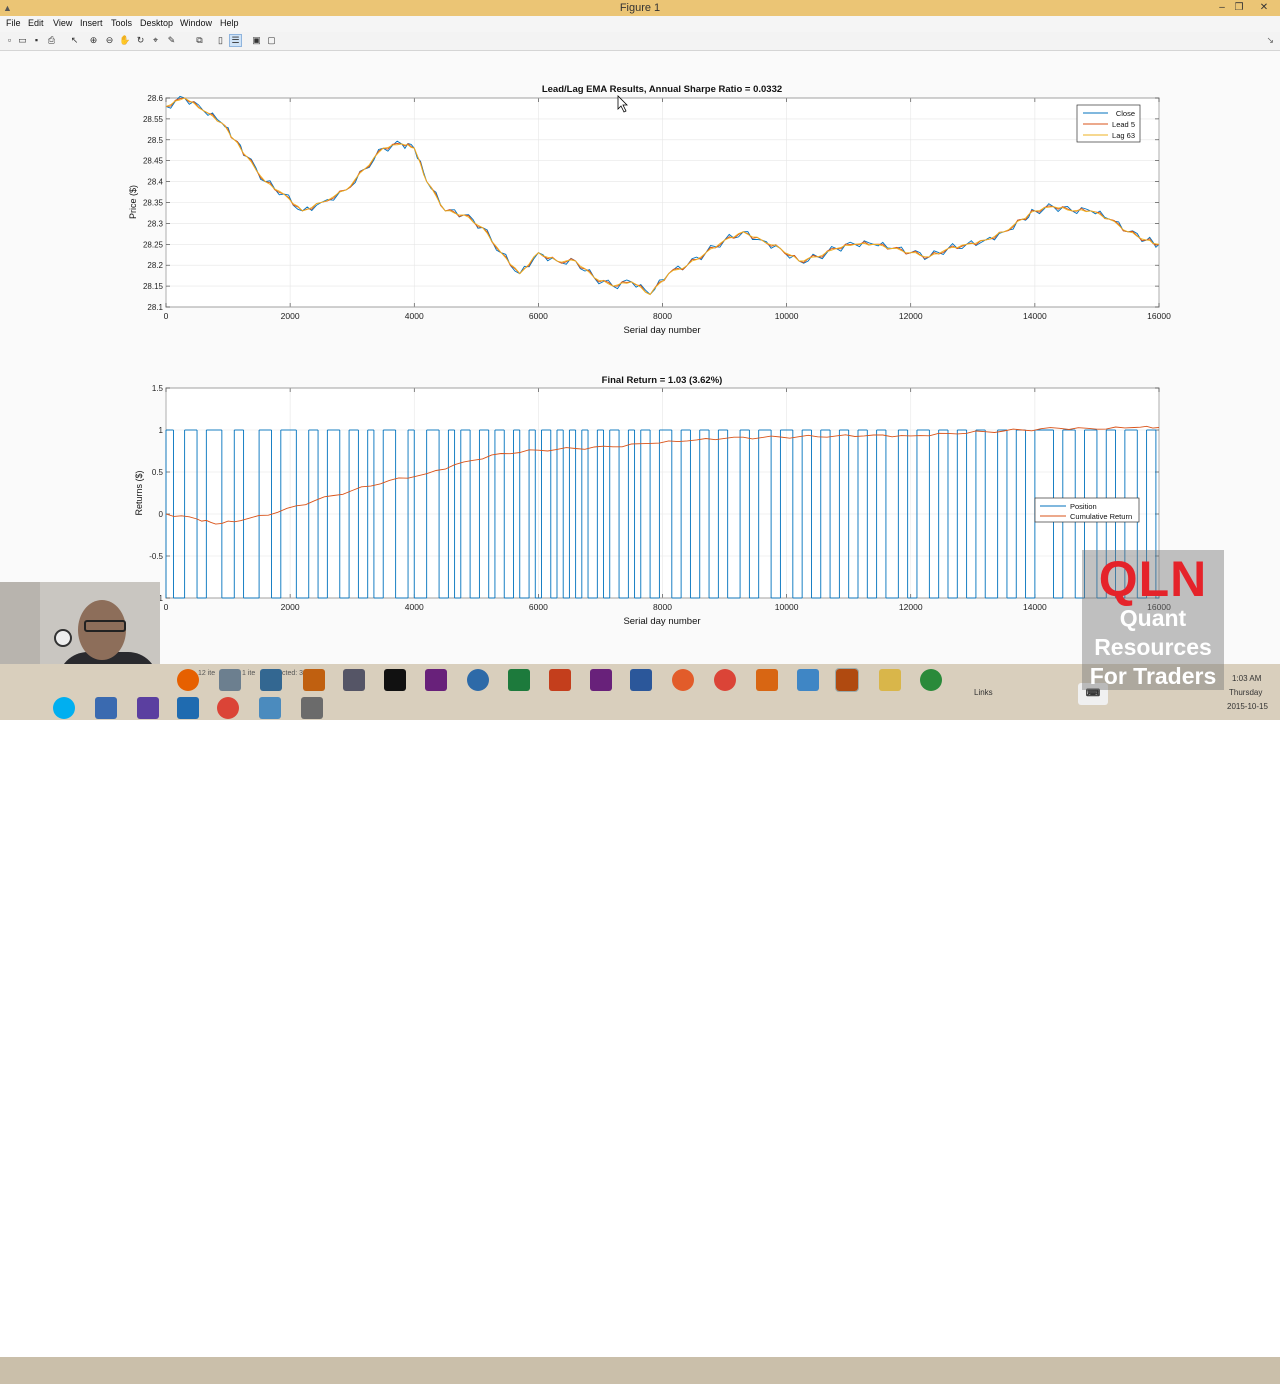 Image resolution: width=1280 pixels, height=1384 pixels. I want to click on menu-insert: Insert, so click(91, 23).